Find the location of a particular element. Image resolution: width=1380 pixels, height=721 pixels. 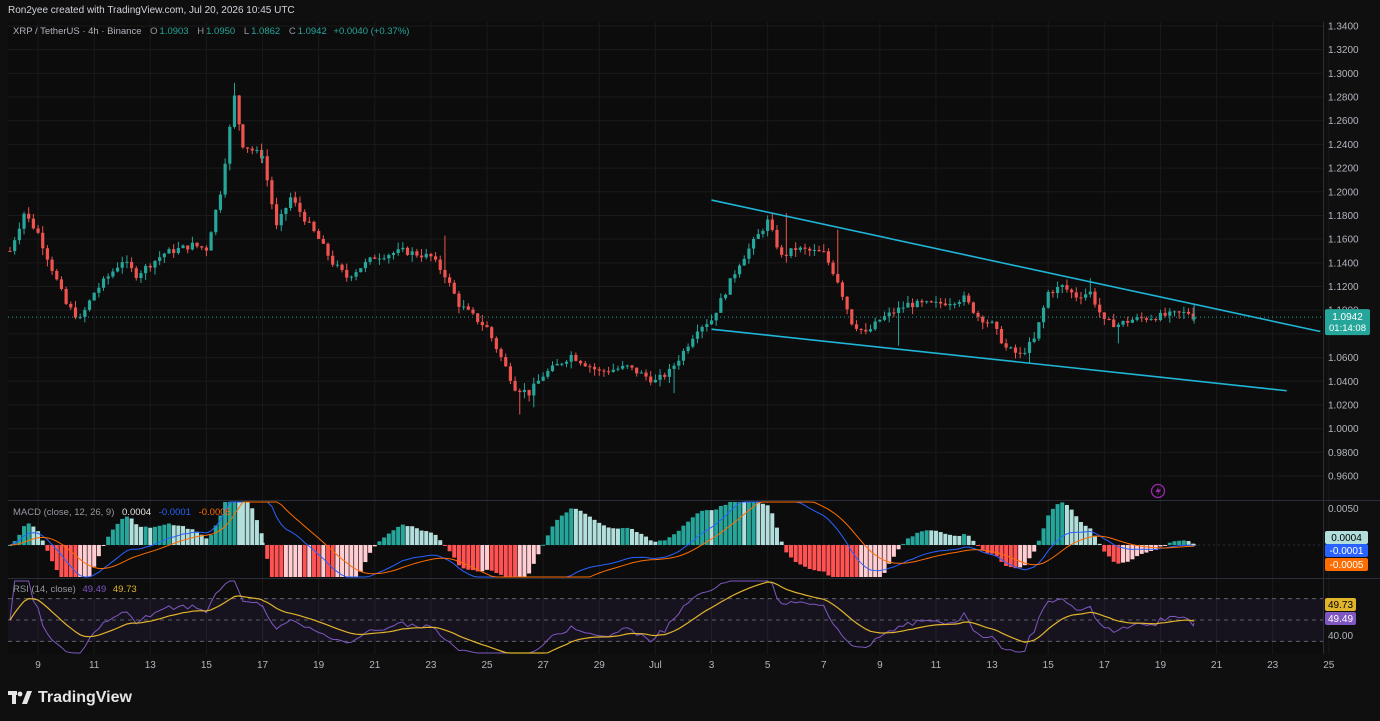

price-tick-label: 1.0200 is located at coordinates (1343, 405).